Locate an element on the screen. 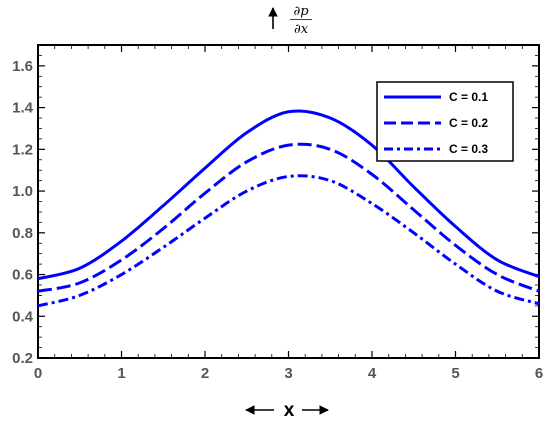 The height and width of the screenshot is (423, 550). legend: C = 0.1 C = 0.2 C = 0.3 is located at coordinates (445, 121).